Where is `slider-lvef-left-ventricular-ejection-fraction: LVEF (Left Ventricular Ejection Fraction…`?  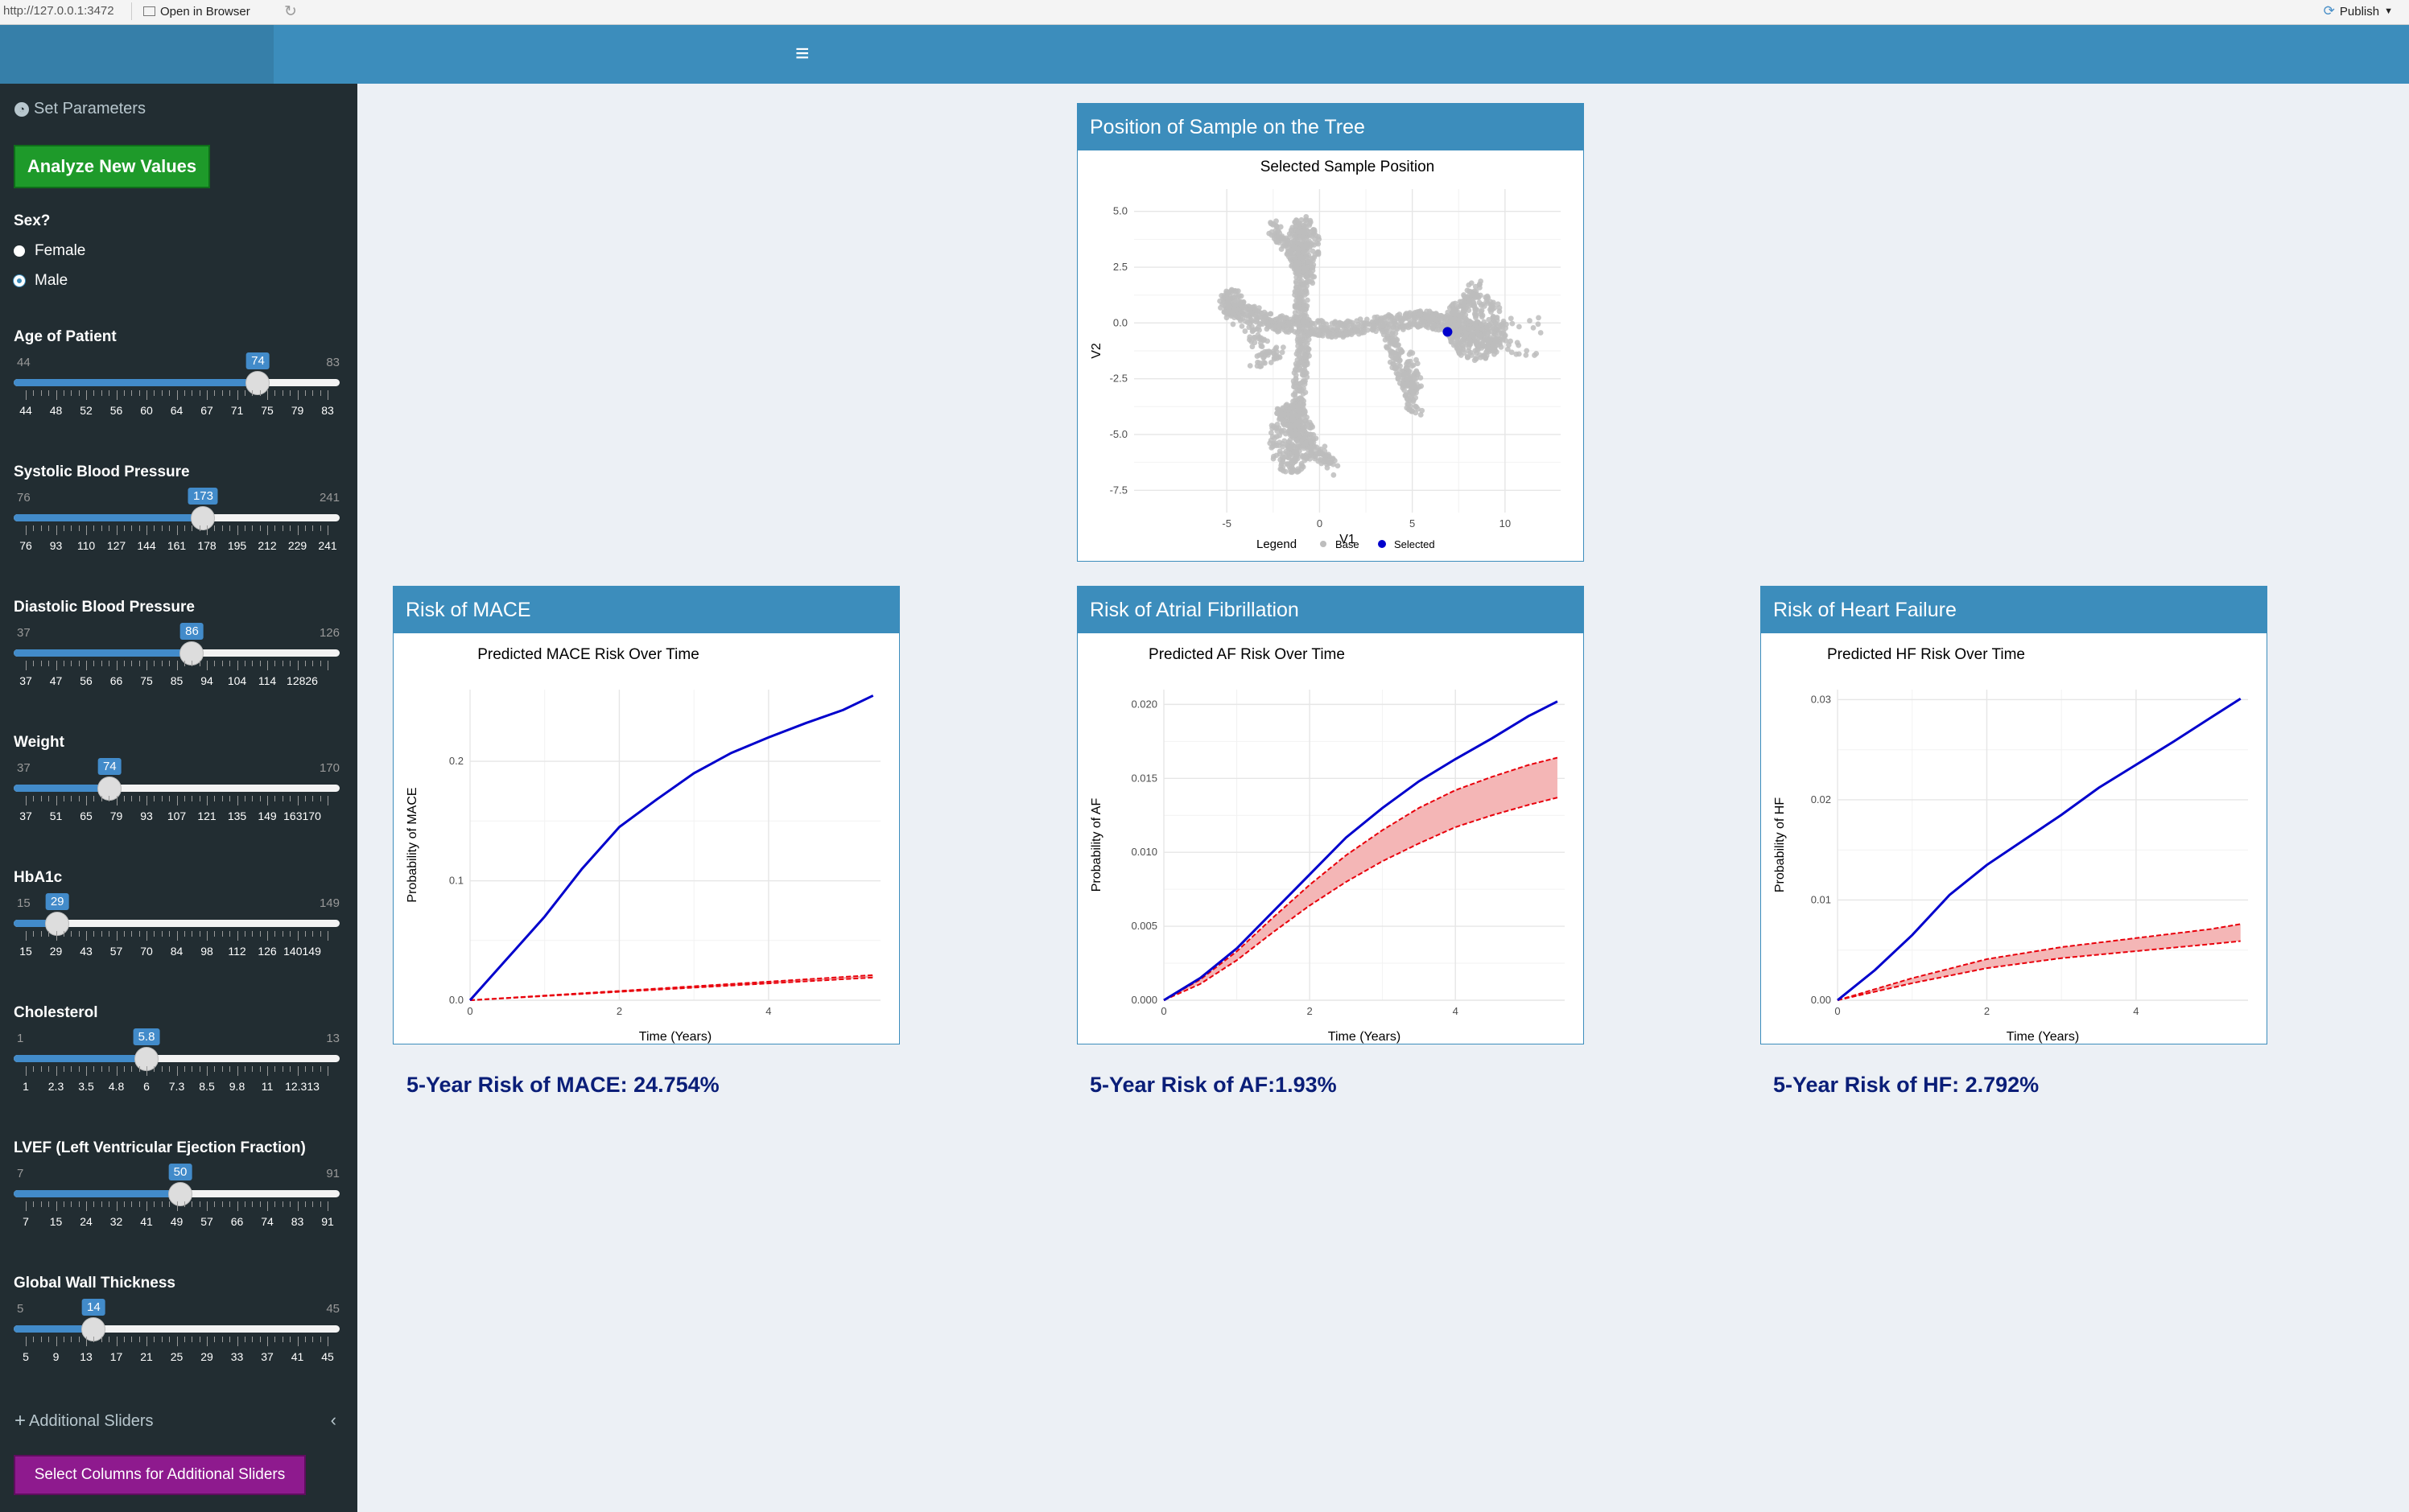 slider-lvef-left-ventricular-ejection-fraction: LVEF (Left Ventricular Ejection Fraction… is located at coordinates (177, 1199).